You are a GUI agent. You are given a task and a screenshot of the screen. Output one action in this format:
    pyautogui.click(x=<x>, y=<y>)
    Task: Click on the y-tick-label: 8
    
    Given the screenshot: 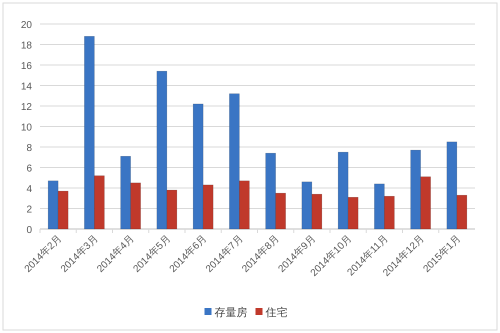 What is the action you would take?
    pyautogui.click(x=29, y=148)
    